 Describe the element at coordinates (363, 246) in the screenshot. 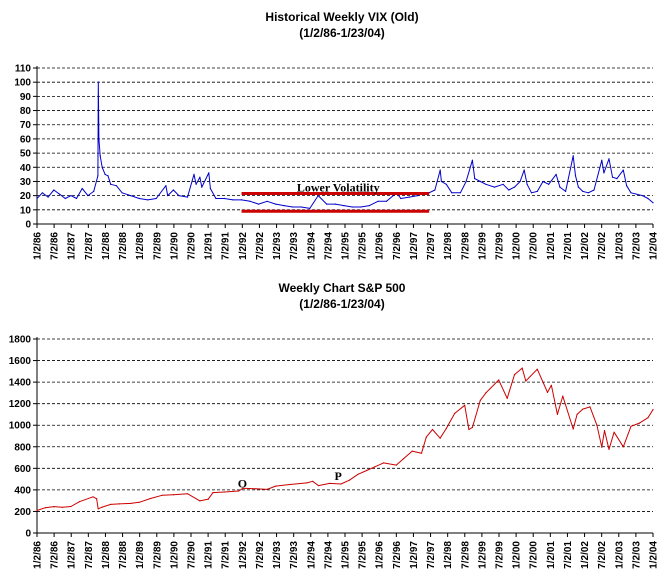

I see `vix-x-tick-label: 7/2/95` at that location.